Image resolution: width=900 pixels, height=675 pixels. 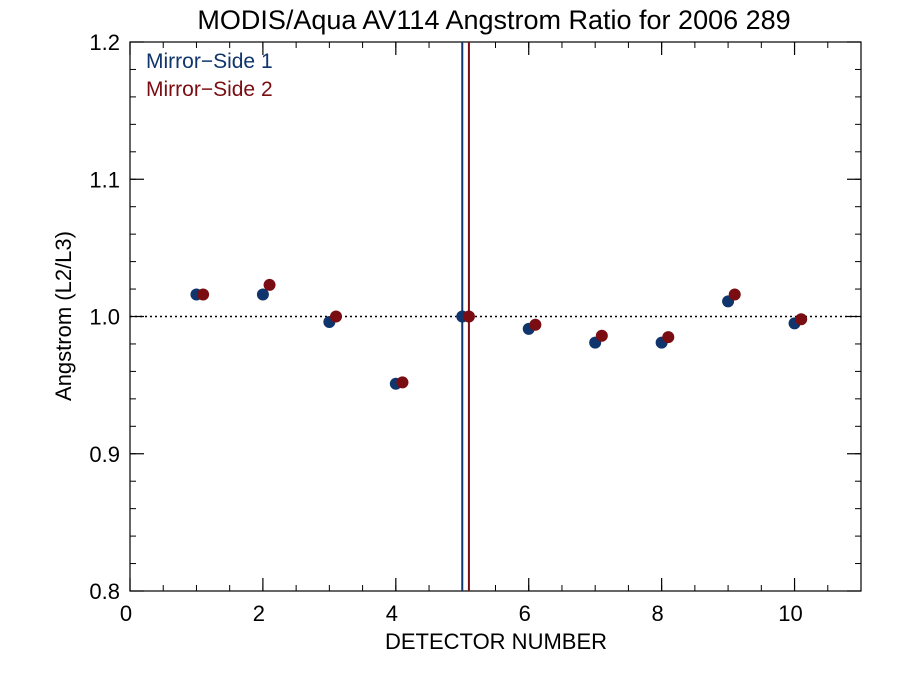 I want to click on y-tick-label: 1.2, so click(x=104, y=42).